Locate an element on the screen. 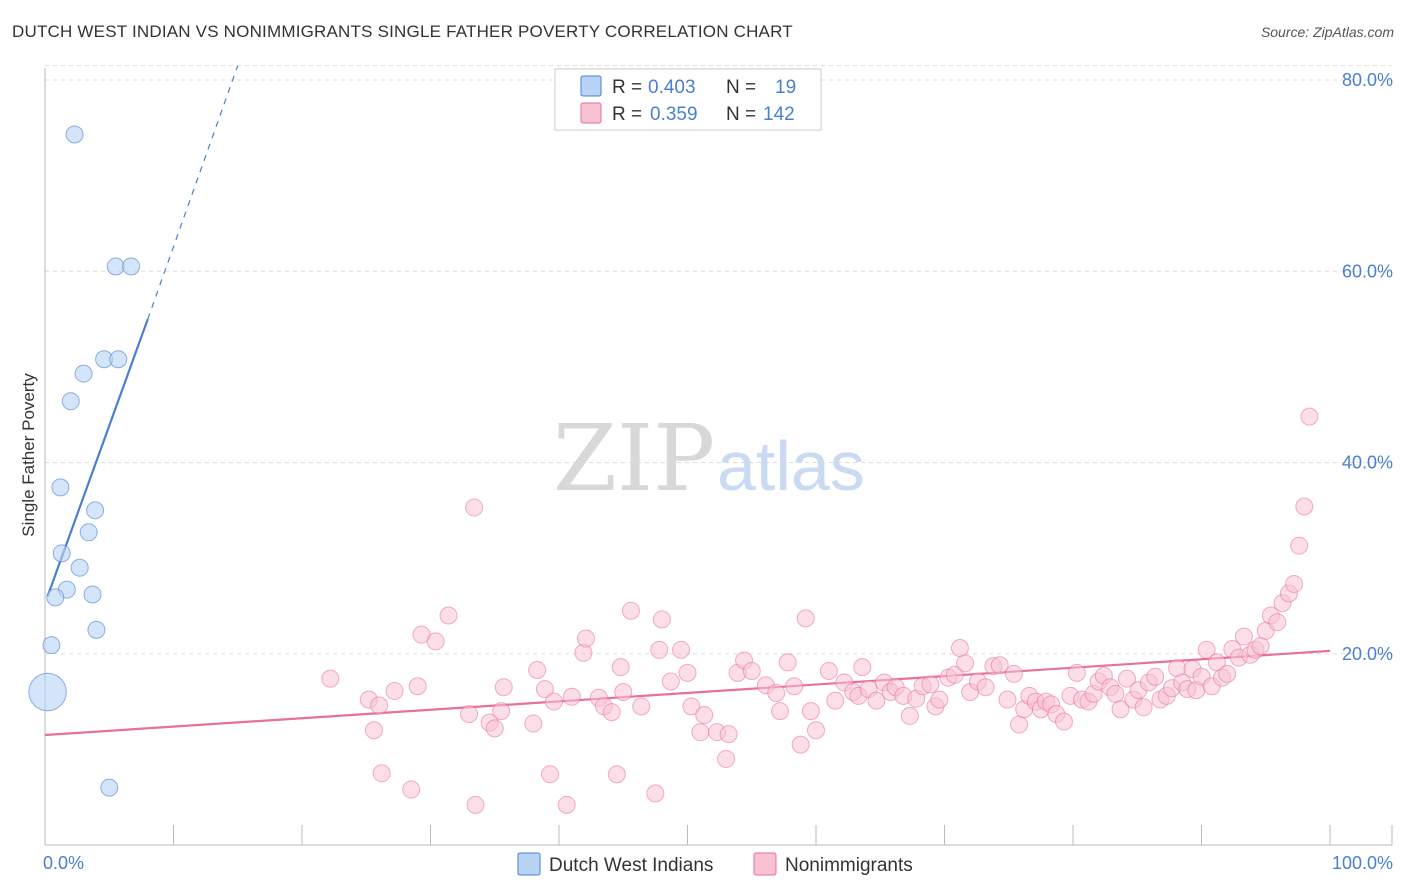 The image size is (1406, 892). trend-line-dutch-west-indians-extension is located at coordinates (193, 192).